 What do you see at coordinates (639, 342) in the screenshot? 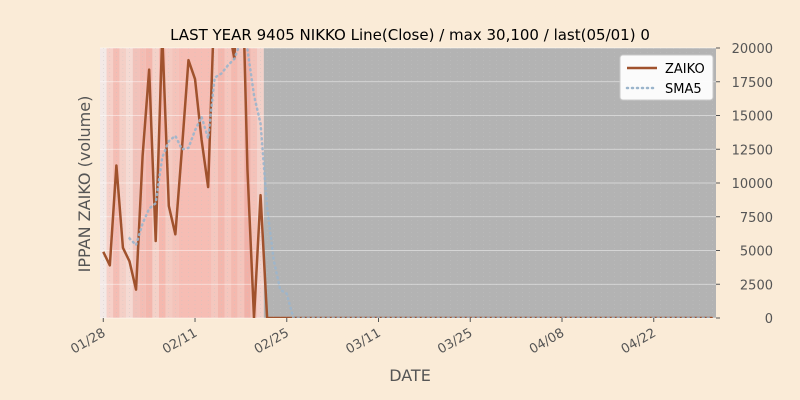
I see `x-tick-label: 04/22` at bounding box center [639, 342].